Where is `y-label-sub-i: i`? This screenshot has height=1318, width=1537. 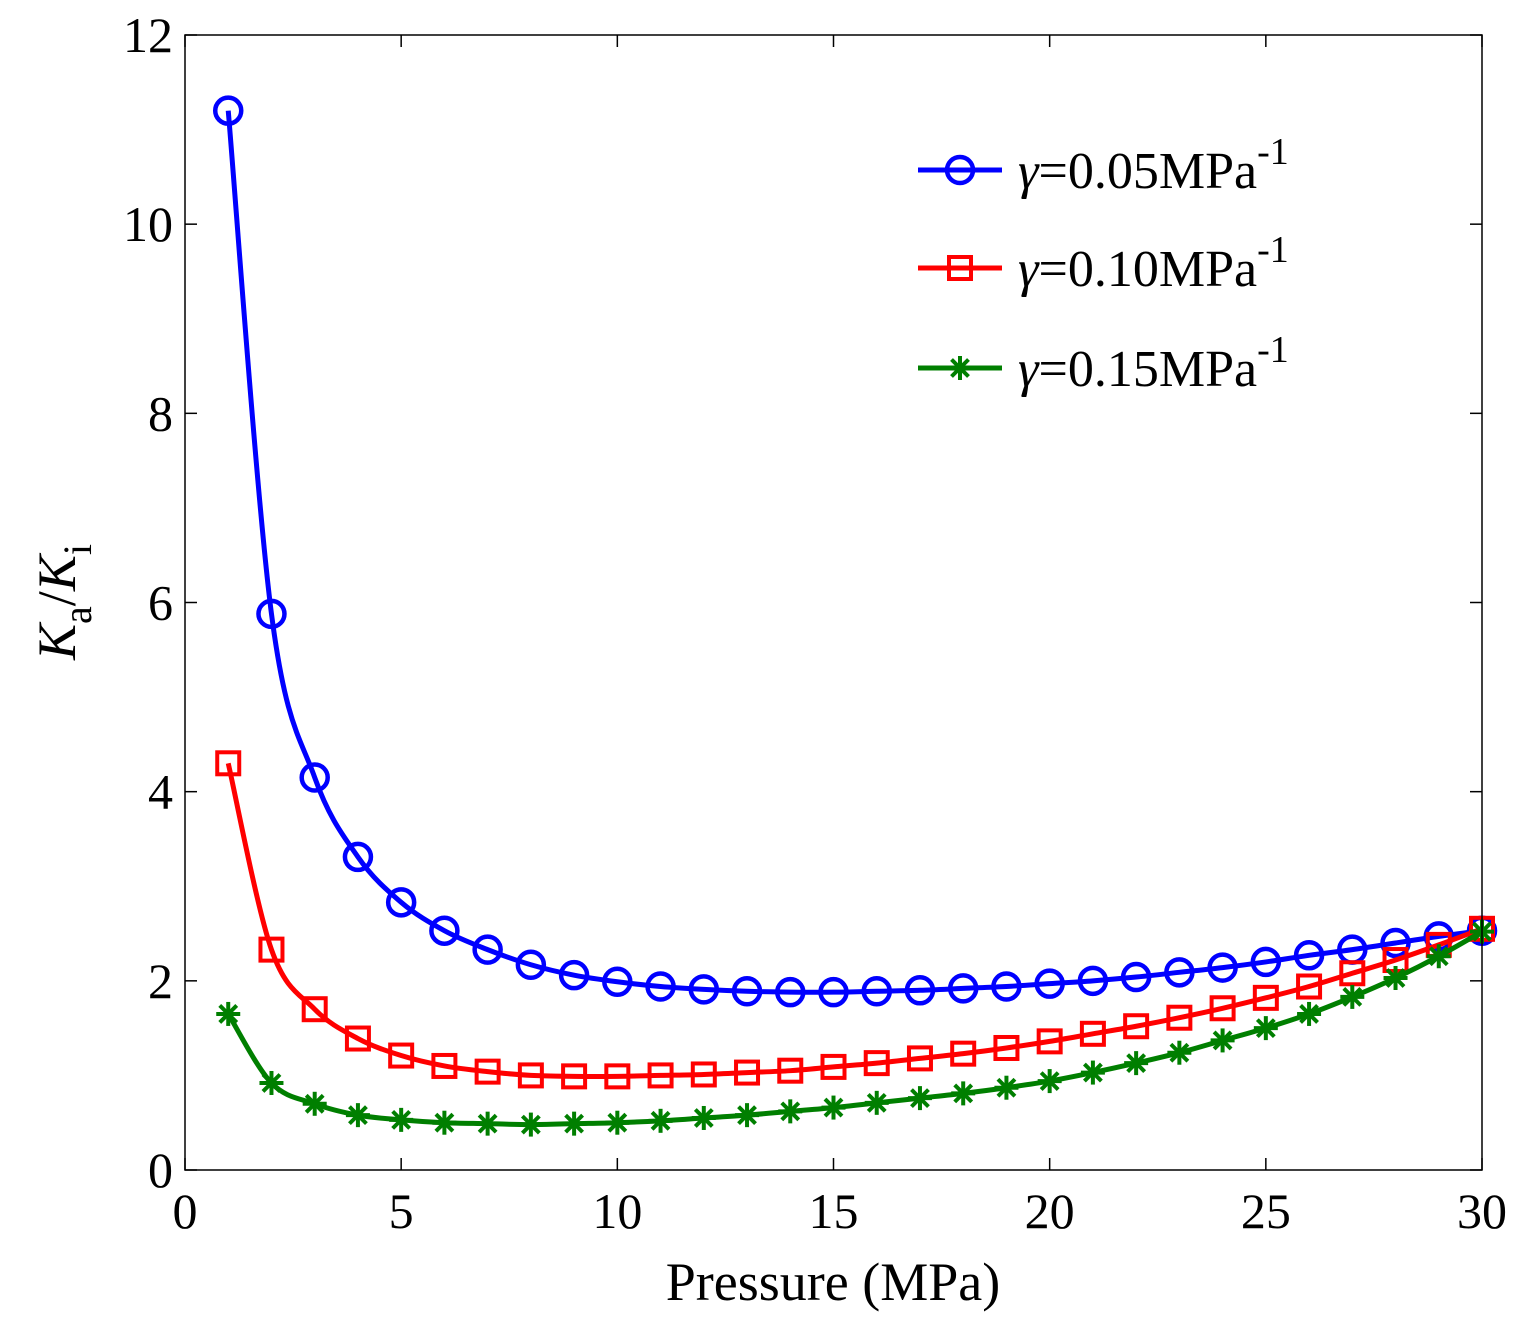 y-label-sub-i: i is located at coordinates (77, 549).